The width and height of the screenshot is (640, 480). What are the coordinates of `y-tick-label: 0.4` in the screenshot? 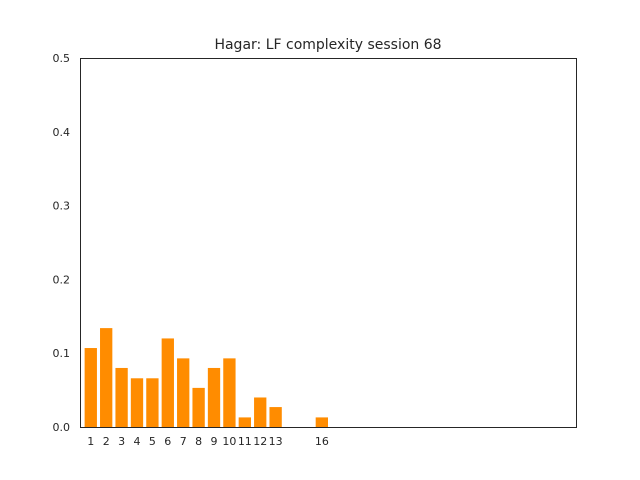 It's located at (62, 132).